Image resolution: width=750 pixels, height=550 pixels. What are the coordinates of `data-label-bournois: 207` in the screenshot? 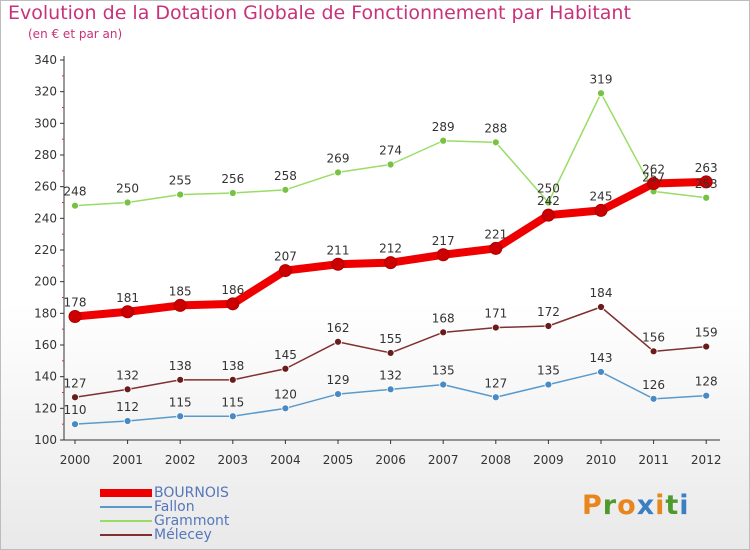 It's located at (285, 257).